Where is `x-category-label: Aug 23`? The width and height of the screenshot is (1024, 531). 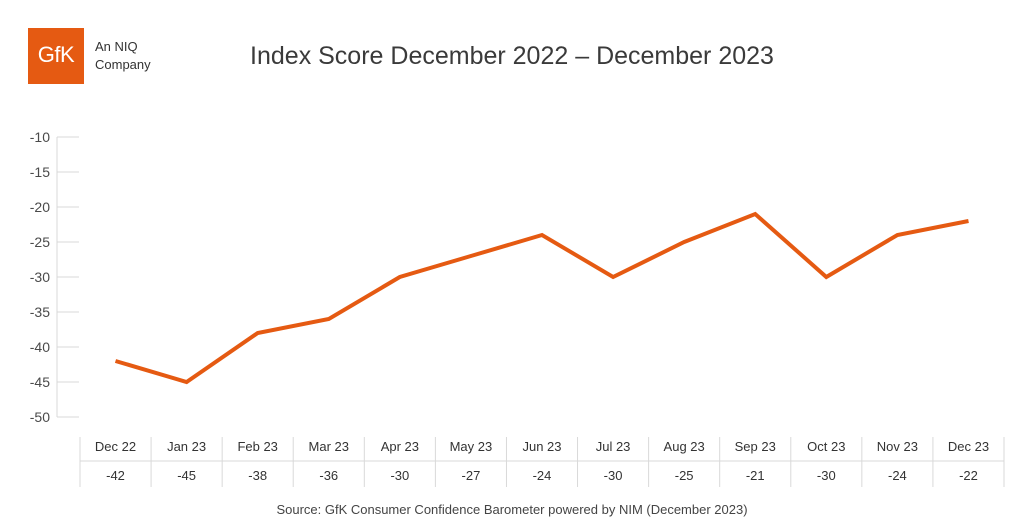 x-category-label: Aug 23 is located at coordinates (684, 446).